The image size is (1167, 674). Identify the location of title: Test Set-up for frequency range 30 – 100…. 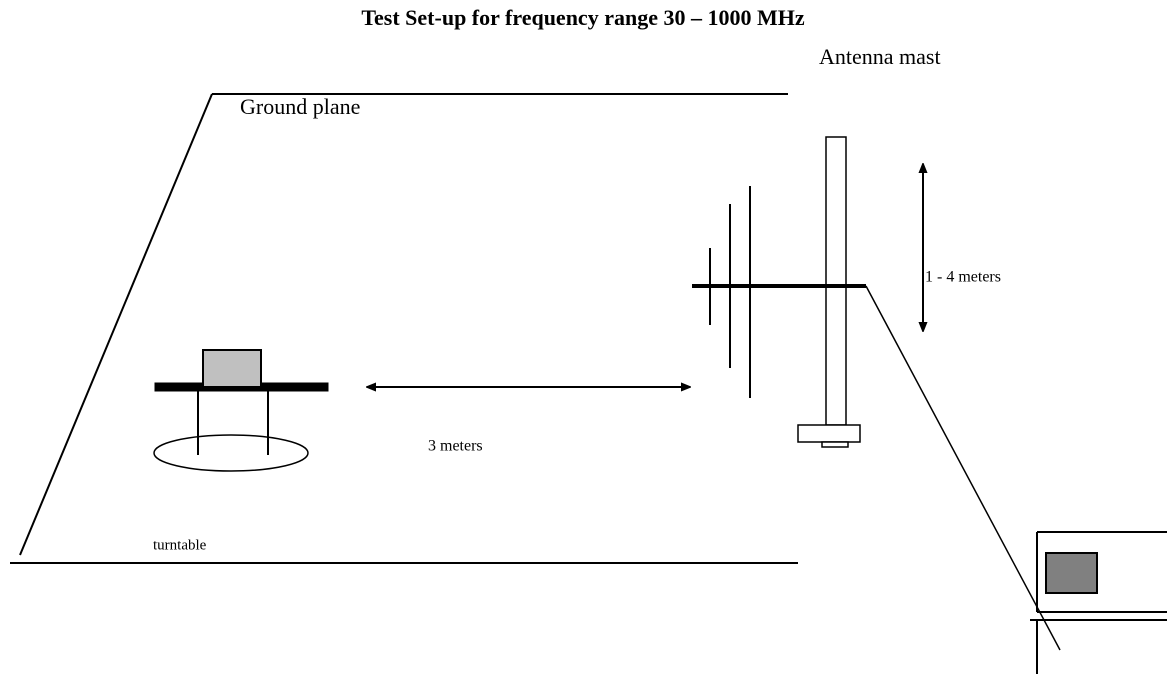
(582, 17).